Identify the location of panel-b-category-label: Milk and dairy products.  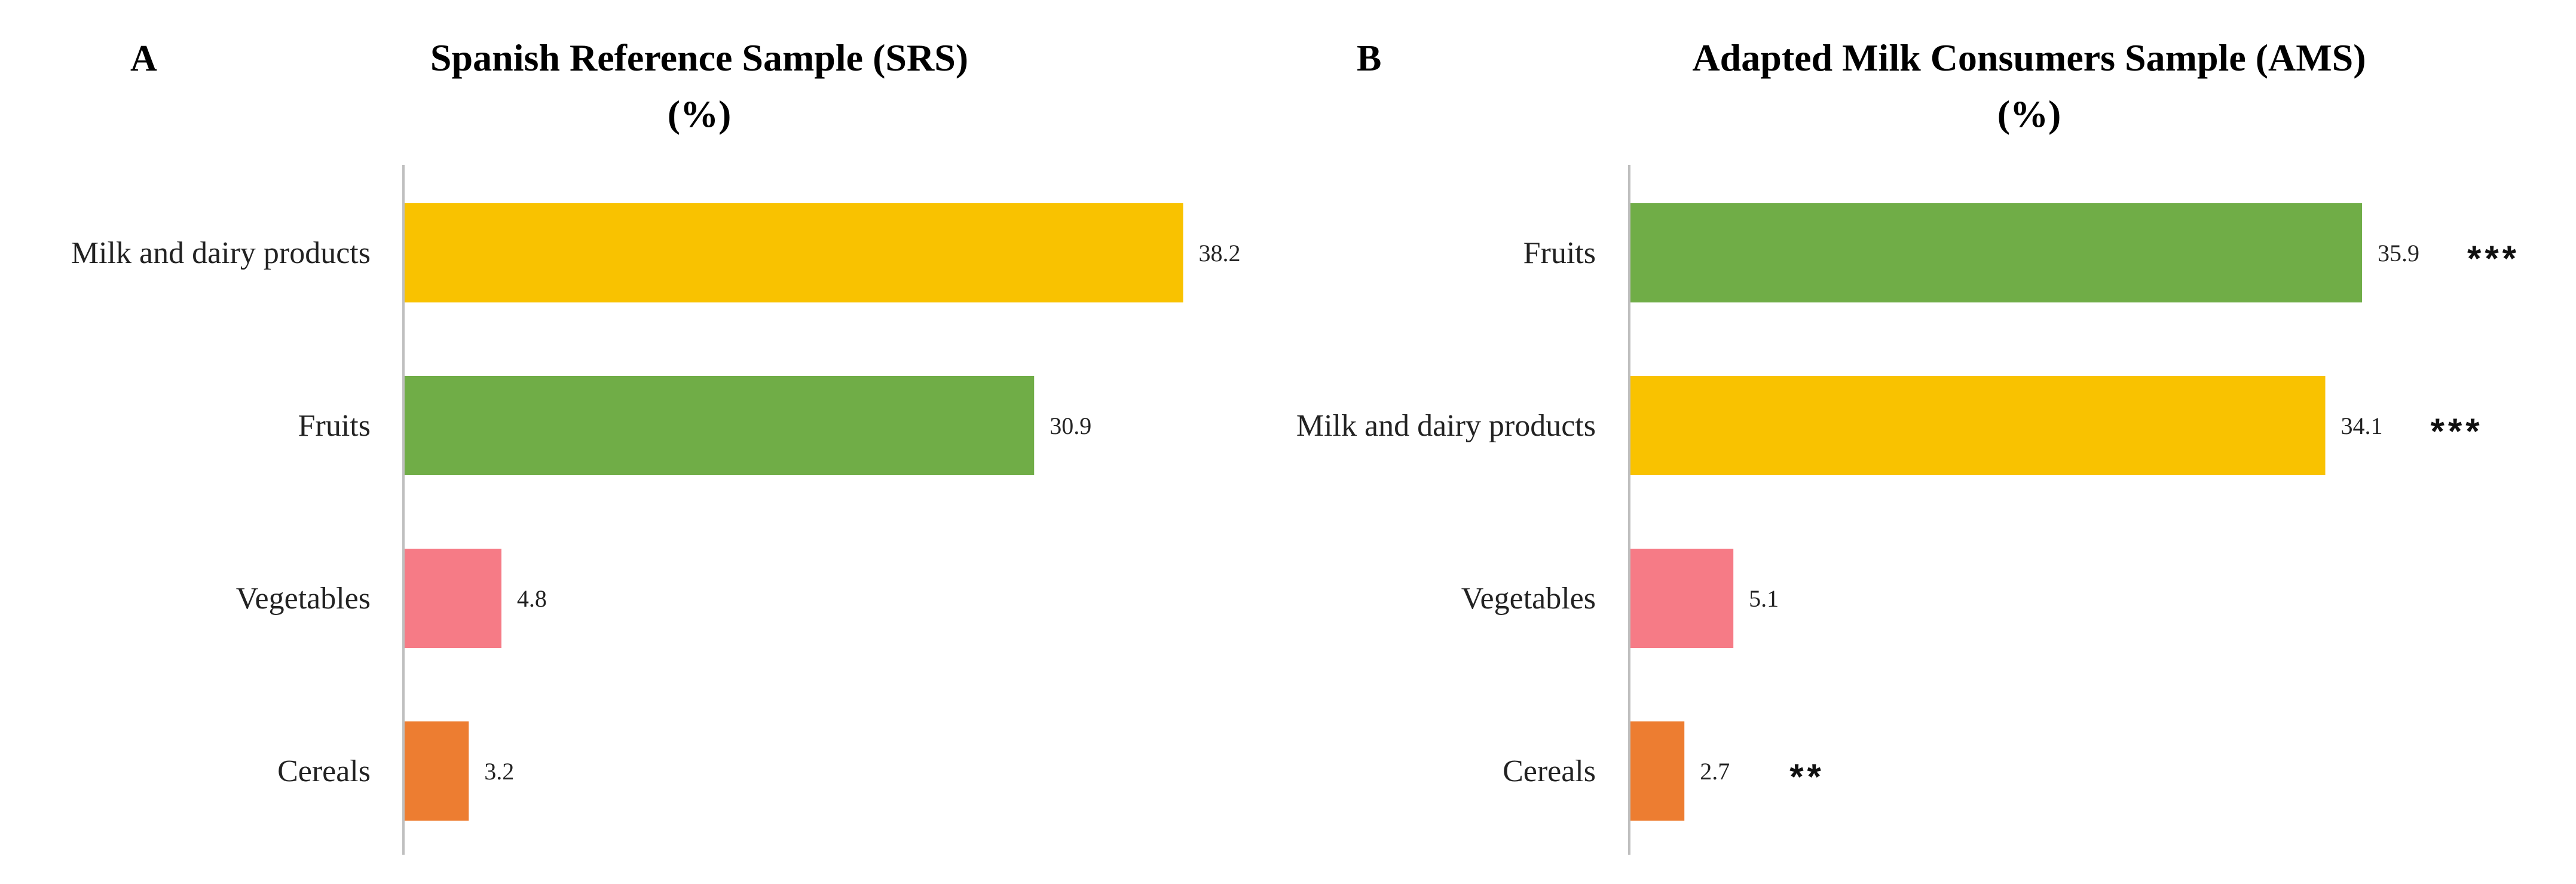
(1446, 426).